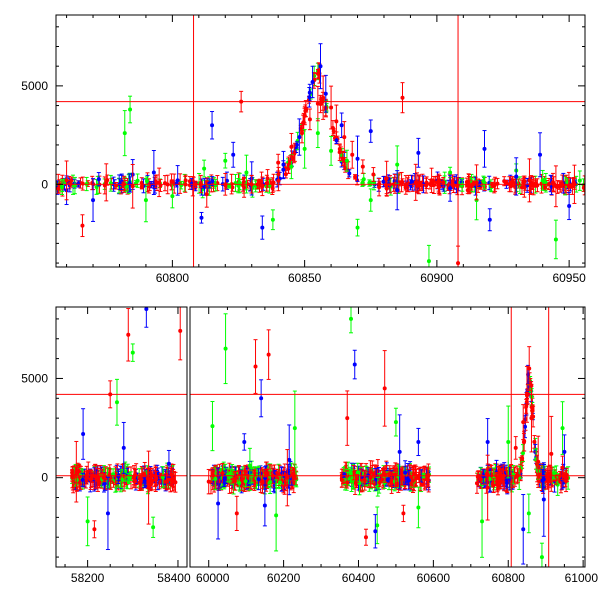  What do you see at coordinates (34, 86) in the screenshot?
I see `top-y-tick-label: 5000` at bounding box center [34, 86].